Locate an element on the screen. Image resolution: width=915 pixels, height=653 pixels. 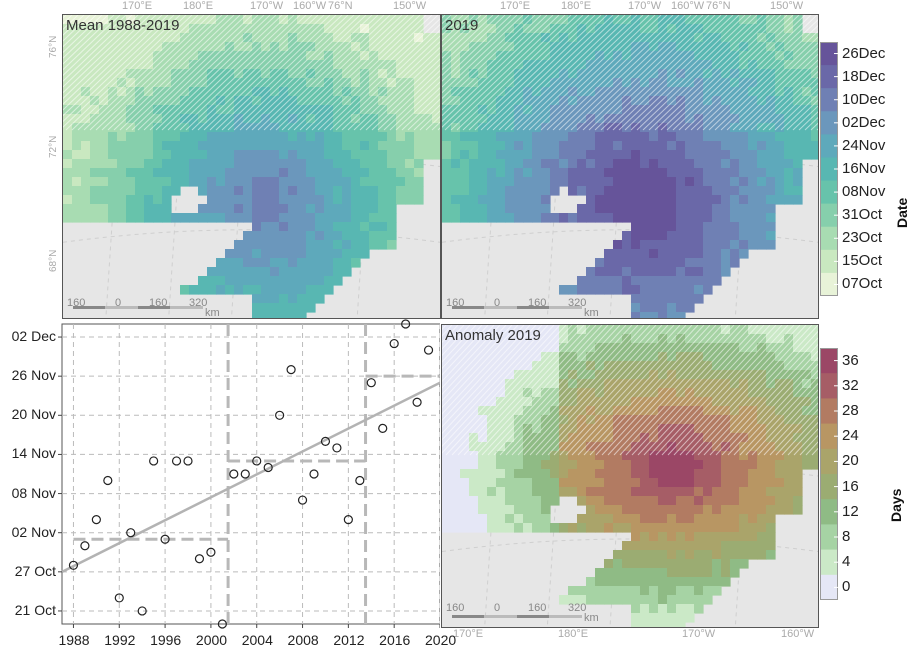
date-legend-tick-label: 23Oct is located at coordinates (862, 238).